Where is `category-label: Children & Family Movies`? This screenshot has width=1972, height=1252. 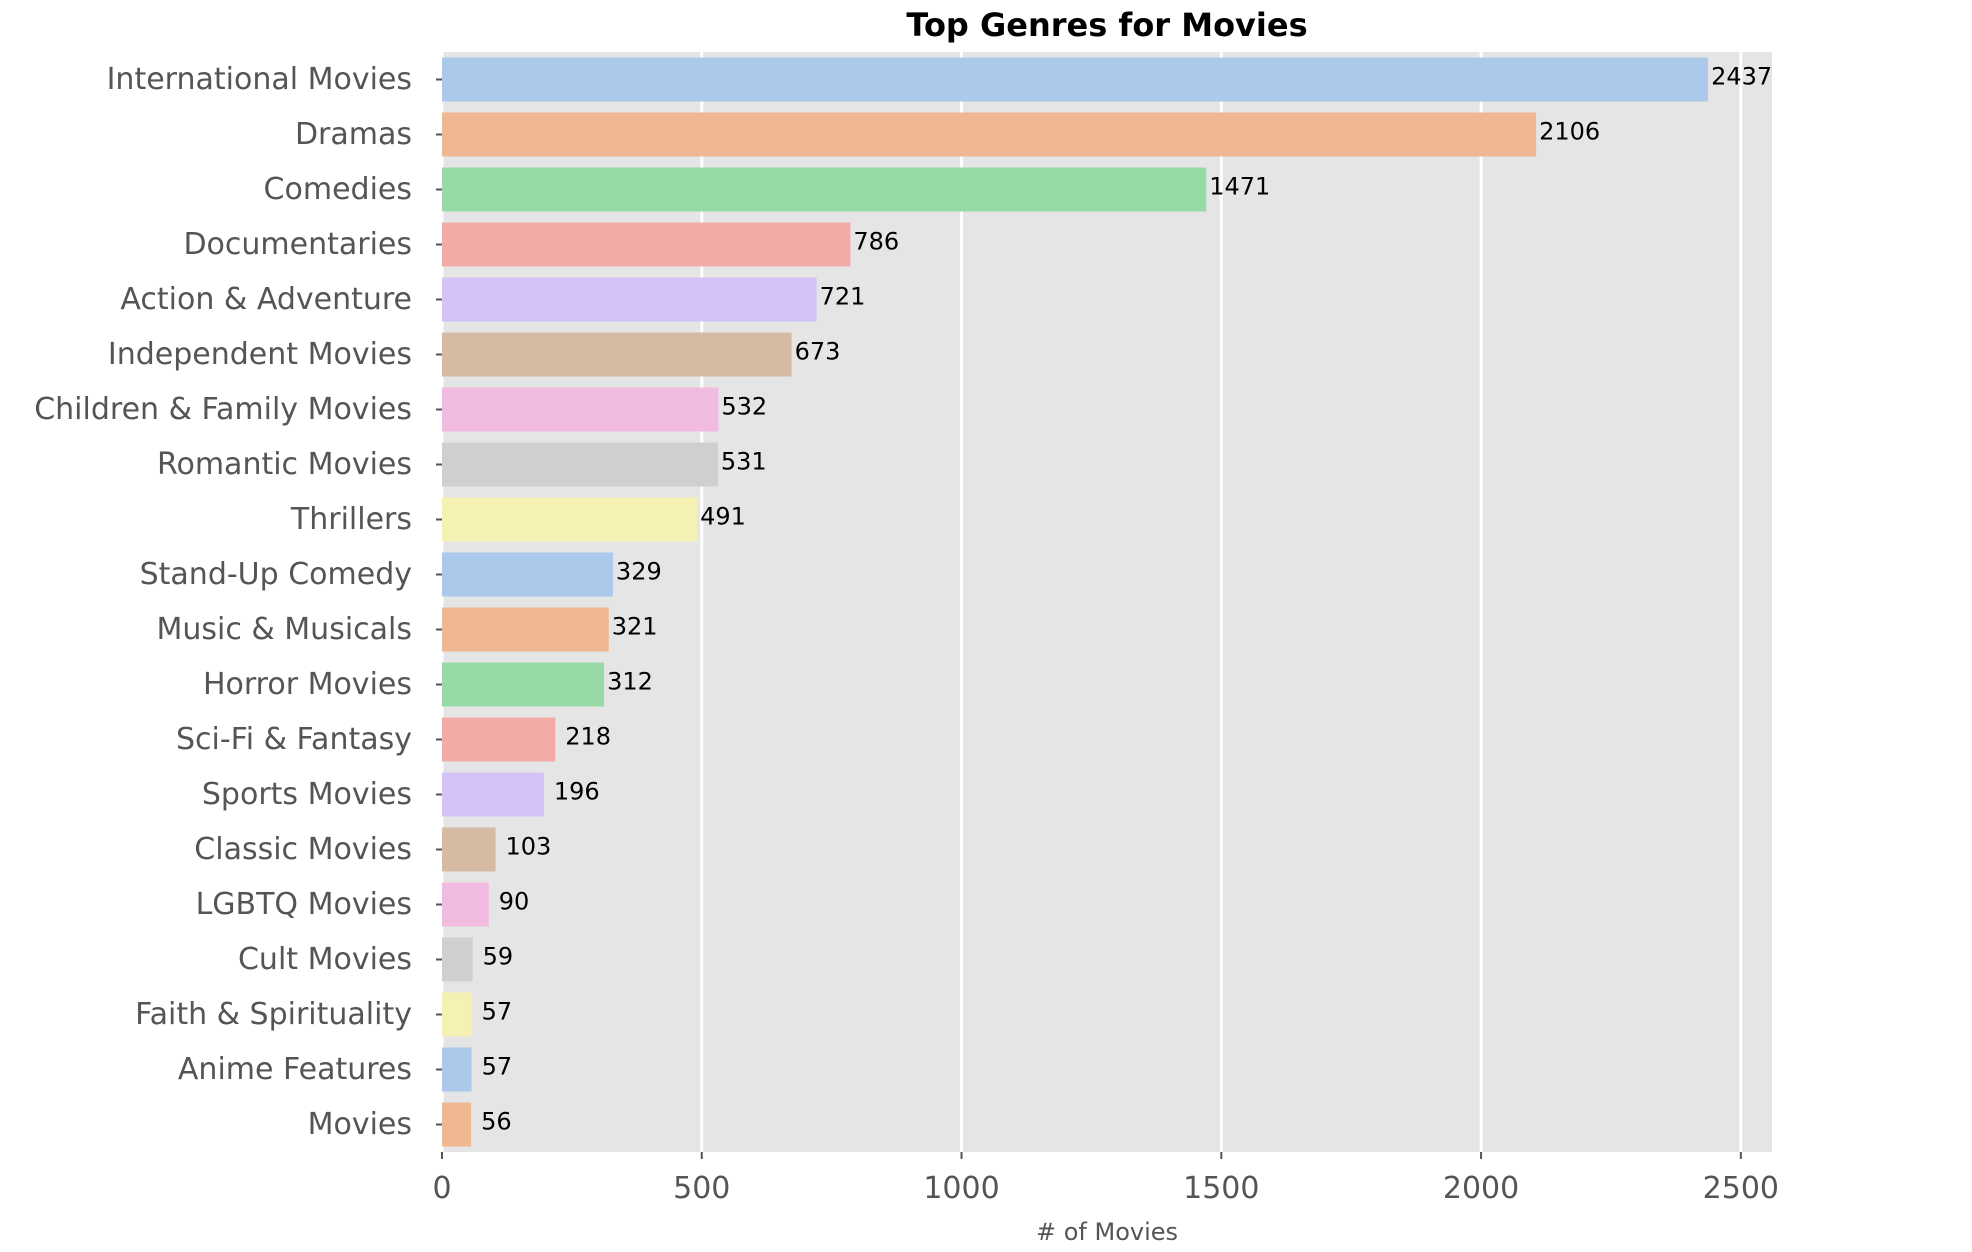
category-label: Children & Family Movies is located at coordinates (223, 409).